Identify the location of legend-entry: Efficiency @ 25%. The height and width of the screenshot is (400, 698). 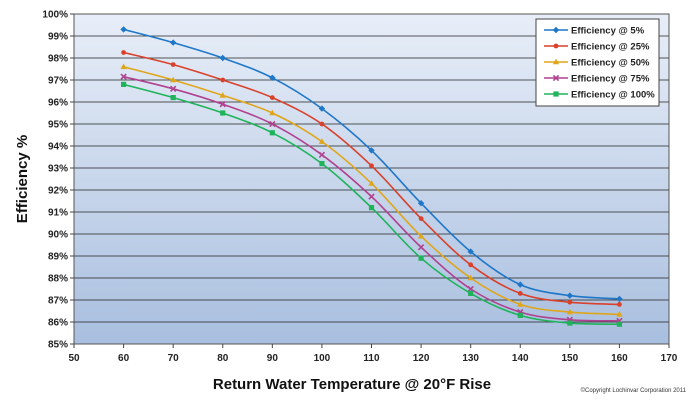
(597, 47).